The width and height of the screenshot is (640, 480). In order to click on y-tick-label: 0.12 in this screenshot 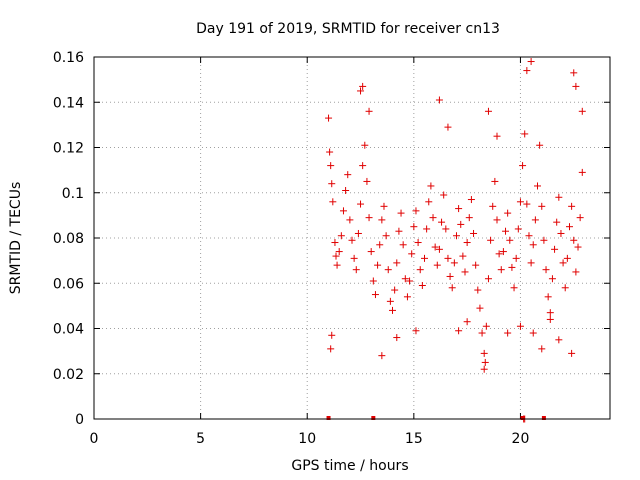, I will do `click(68, 149)`.